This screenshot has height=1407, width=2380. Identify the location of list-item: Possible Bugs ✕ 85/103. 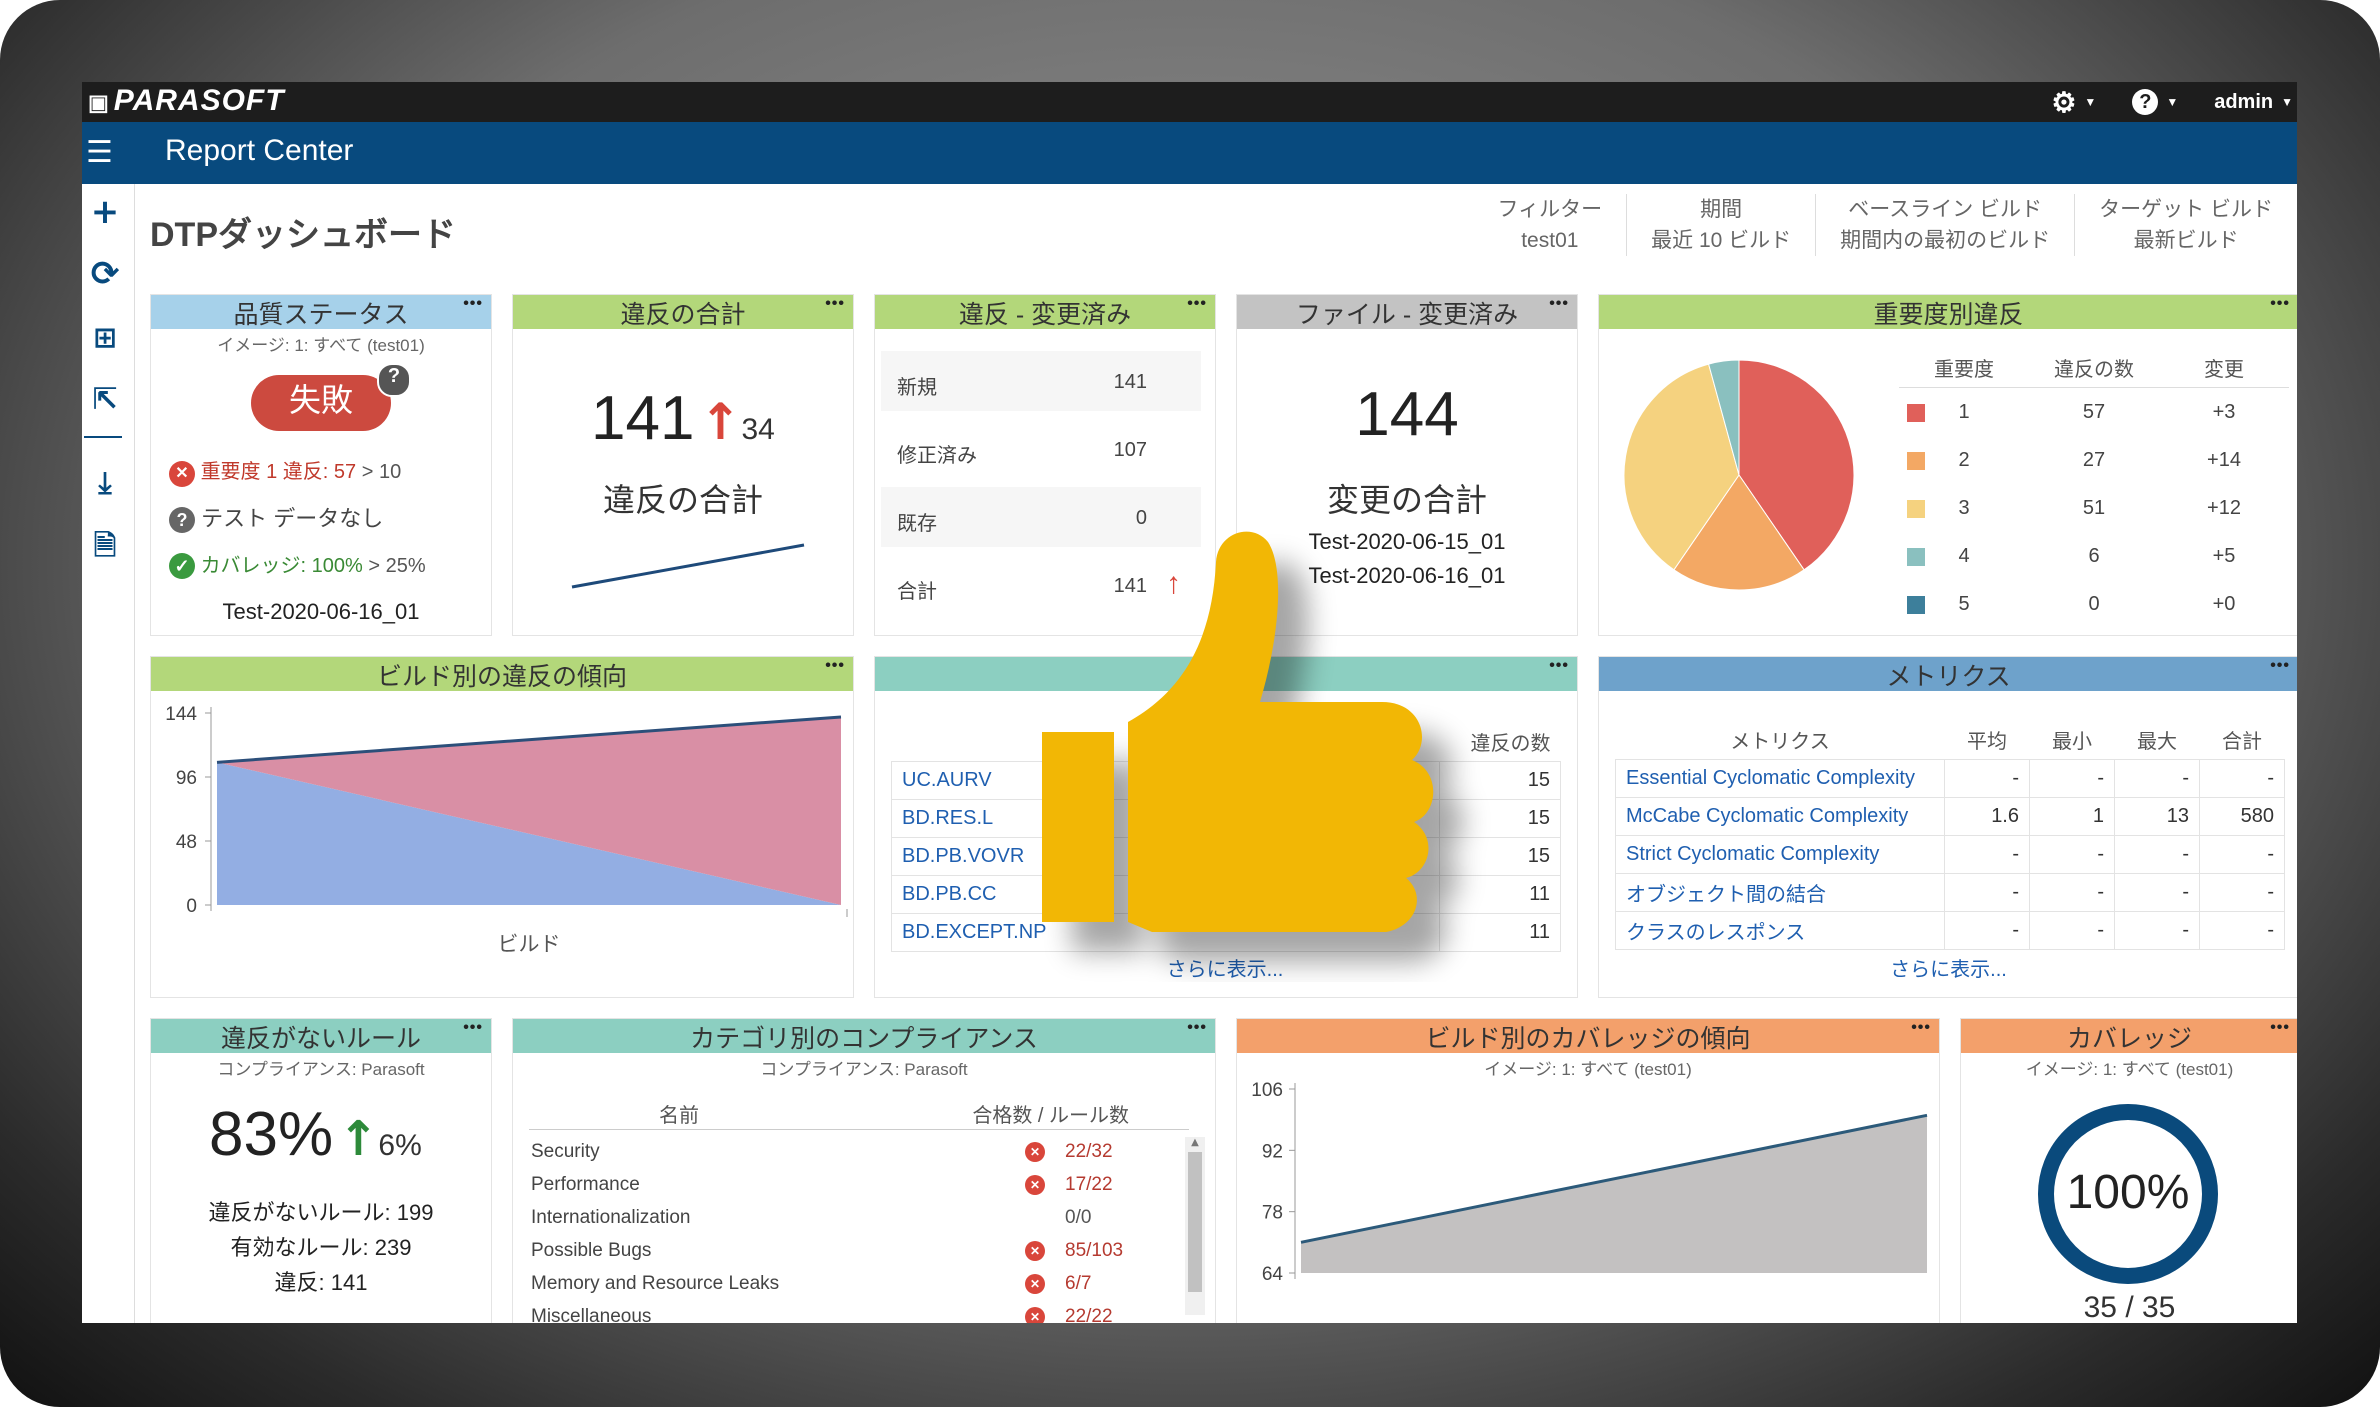
(827, 1250).